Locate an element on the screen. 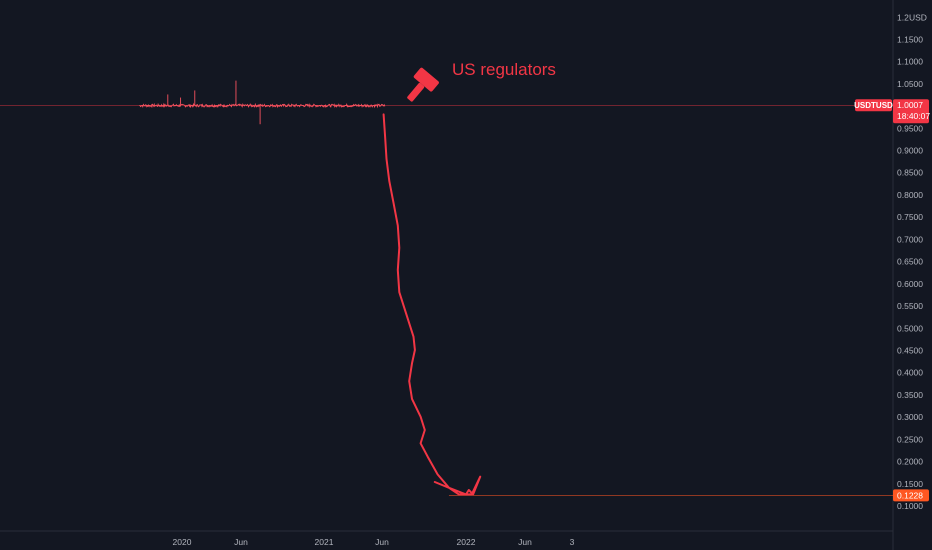 This screenshot has width=932, height=550. y-tick-label: 0.7000 is located at coordinates (910, 239).